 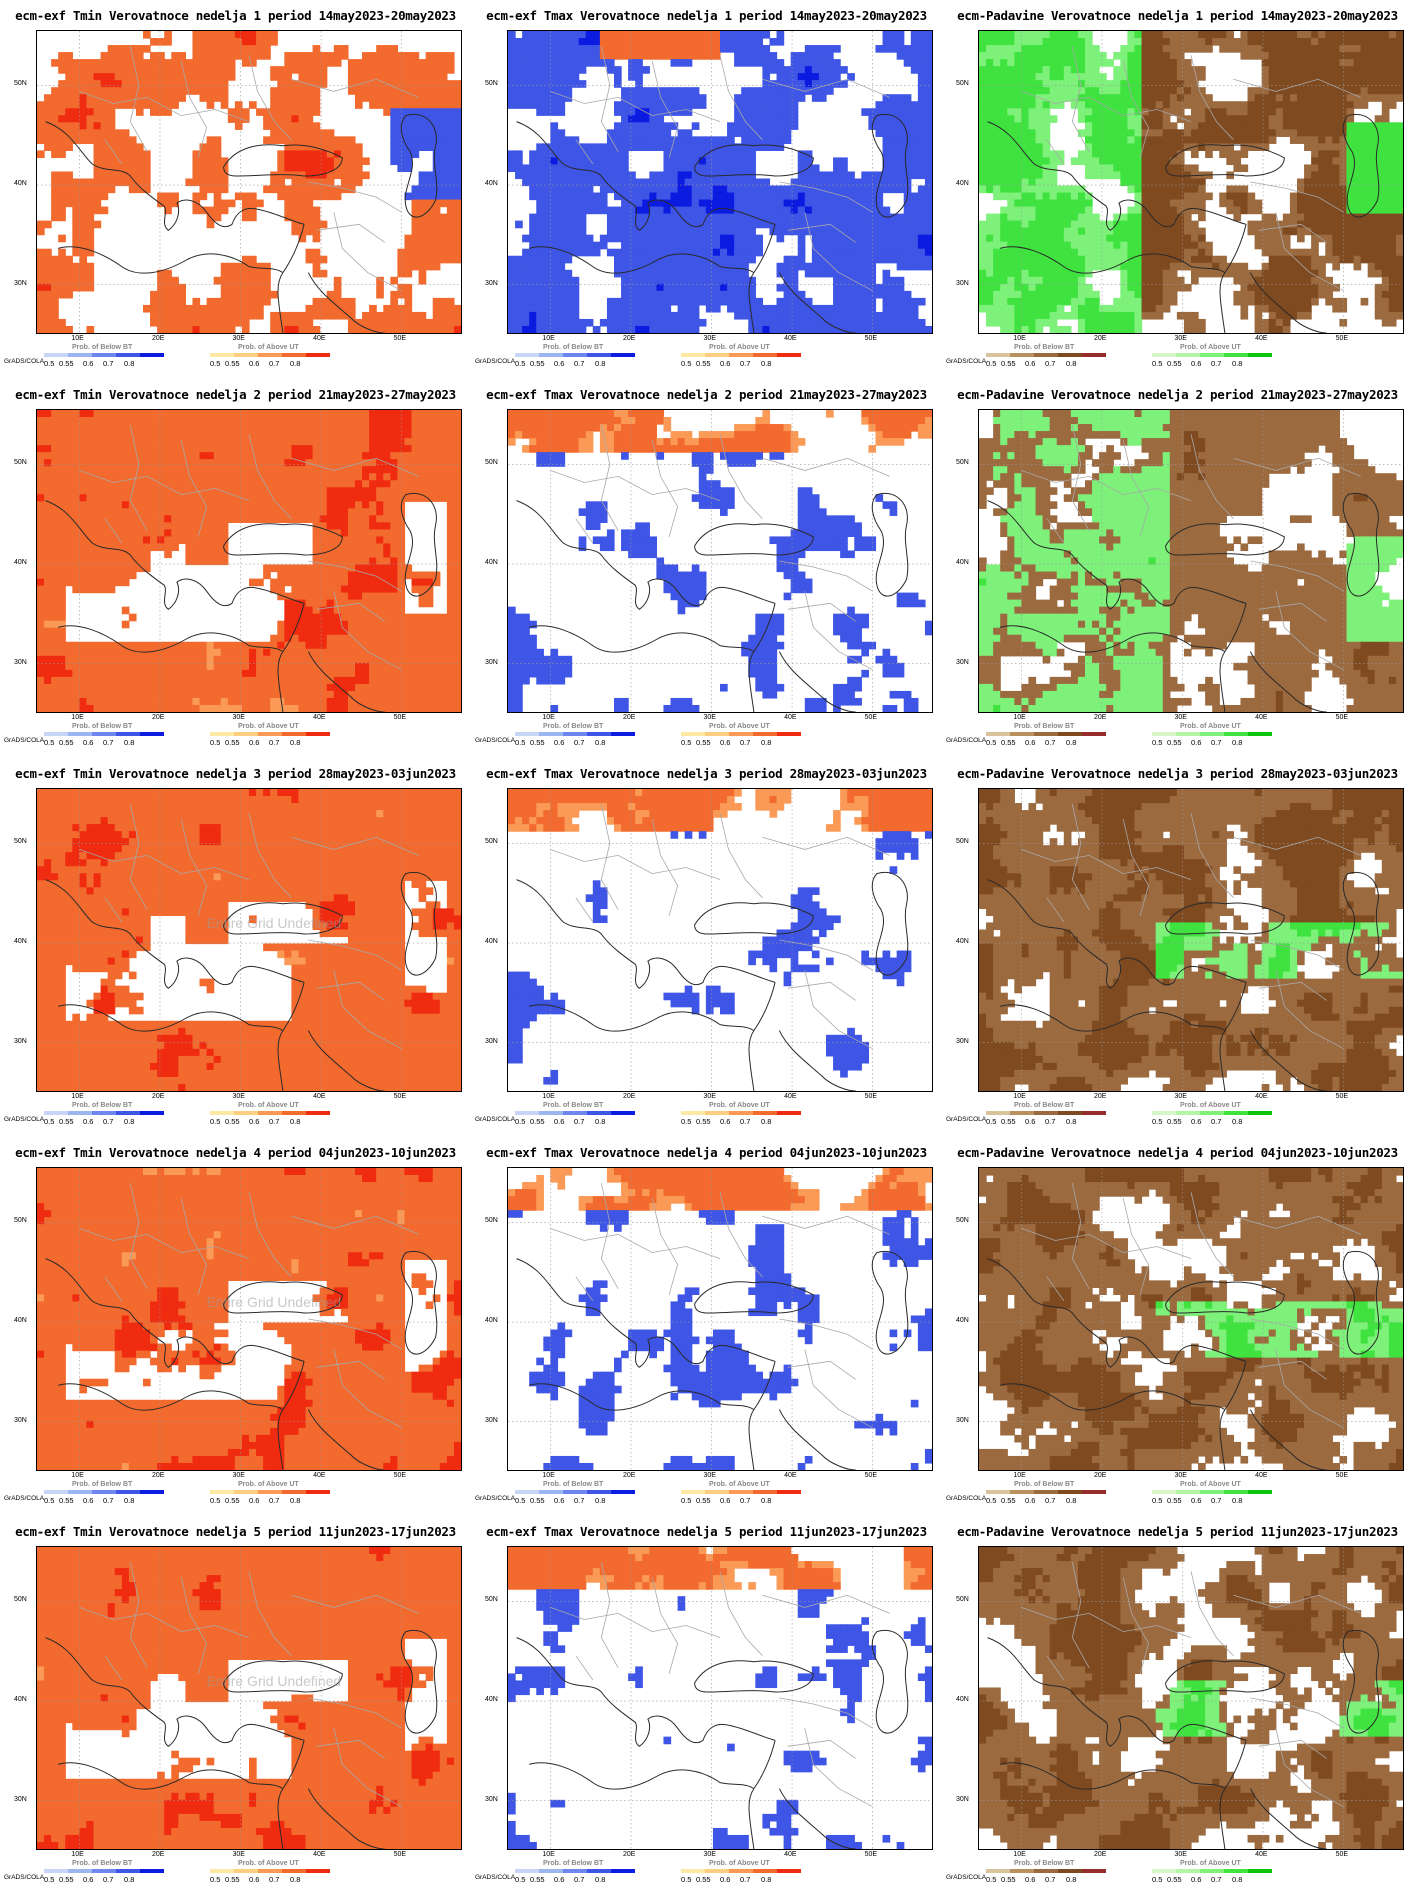 I want to click on probability-cells, so click(x=1191, y=182).